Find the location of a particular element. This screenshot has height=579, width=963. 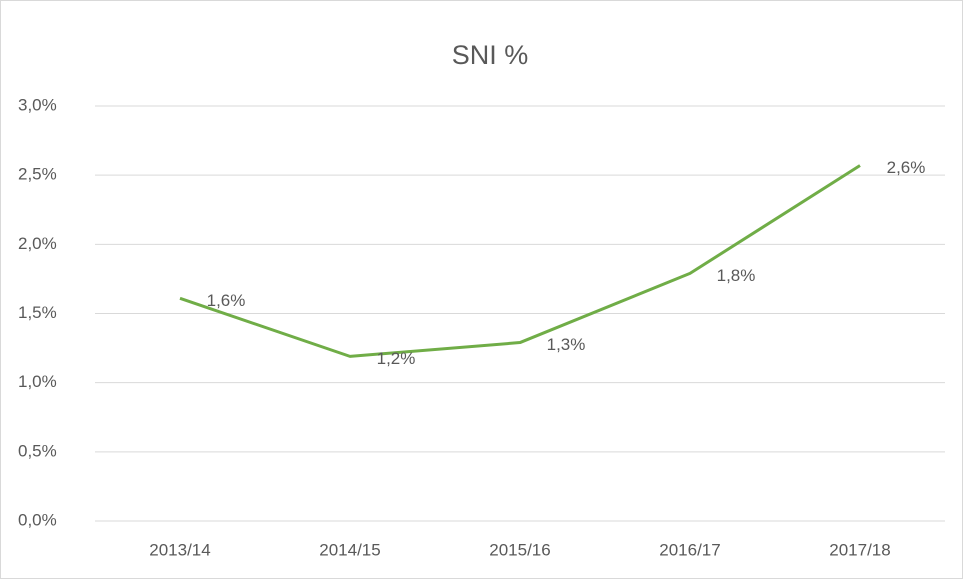

data-label: 1,3% is located at coordinates (566, 344).